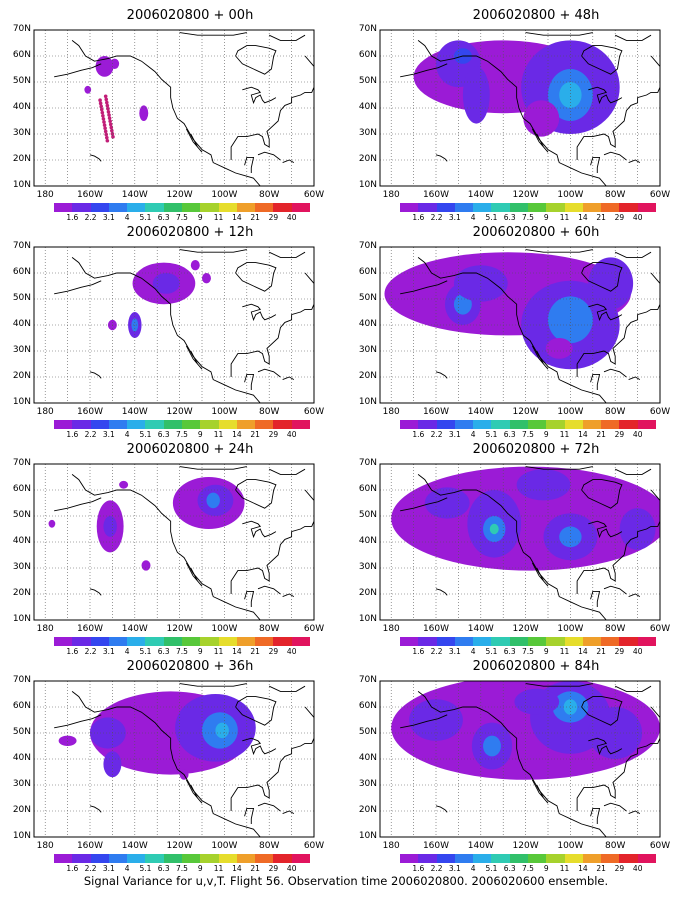 This screenshot has width=692, height=900. Describe the element at coordinates (509, 651) in the screenshot. I see `colorbar-tick-label: 6.3` at that location.